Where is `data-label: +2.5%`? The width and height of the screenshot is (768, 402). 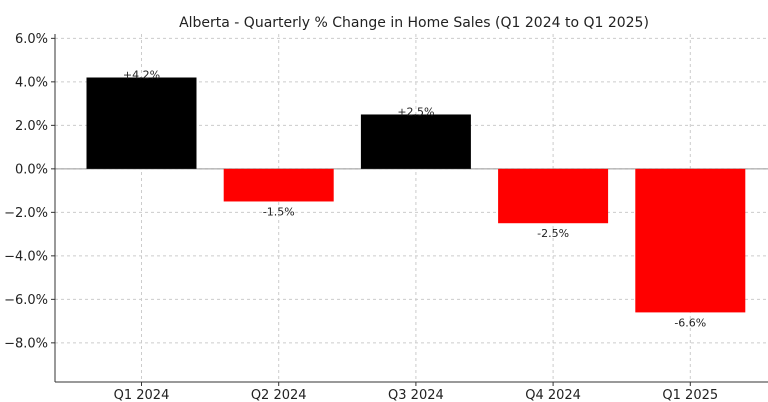 data-label: +2.5% is located at coordinates (415, 111).